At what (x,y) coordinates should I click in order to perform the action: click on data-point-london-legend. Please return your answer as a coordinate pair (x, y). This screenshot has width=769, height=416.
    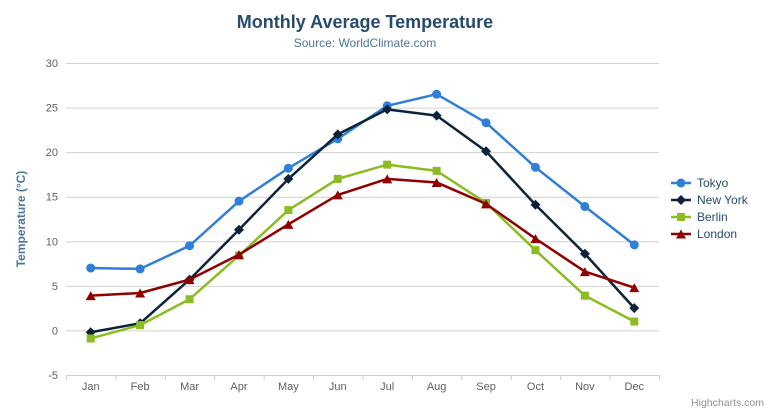
    Looking at the image, I should click on (681, 234).